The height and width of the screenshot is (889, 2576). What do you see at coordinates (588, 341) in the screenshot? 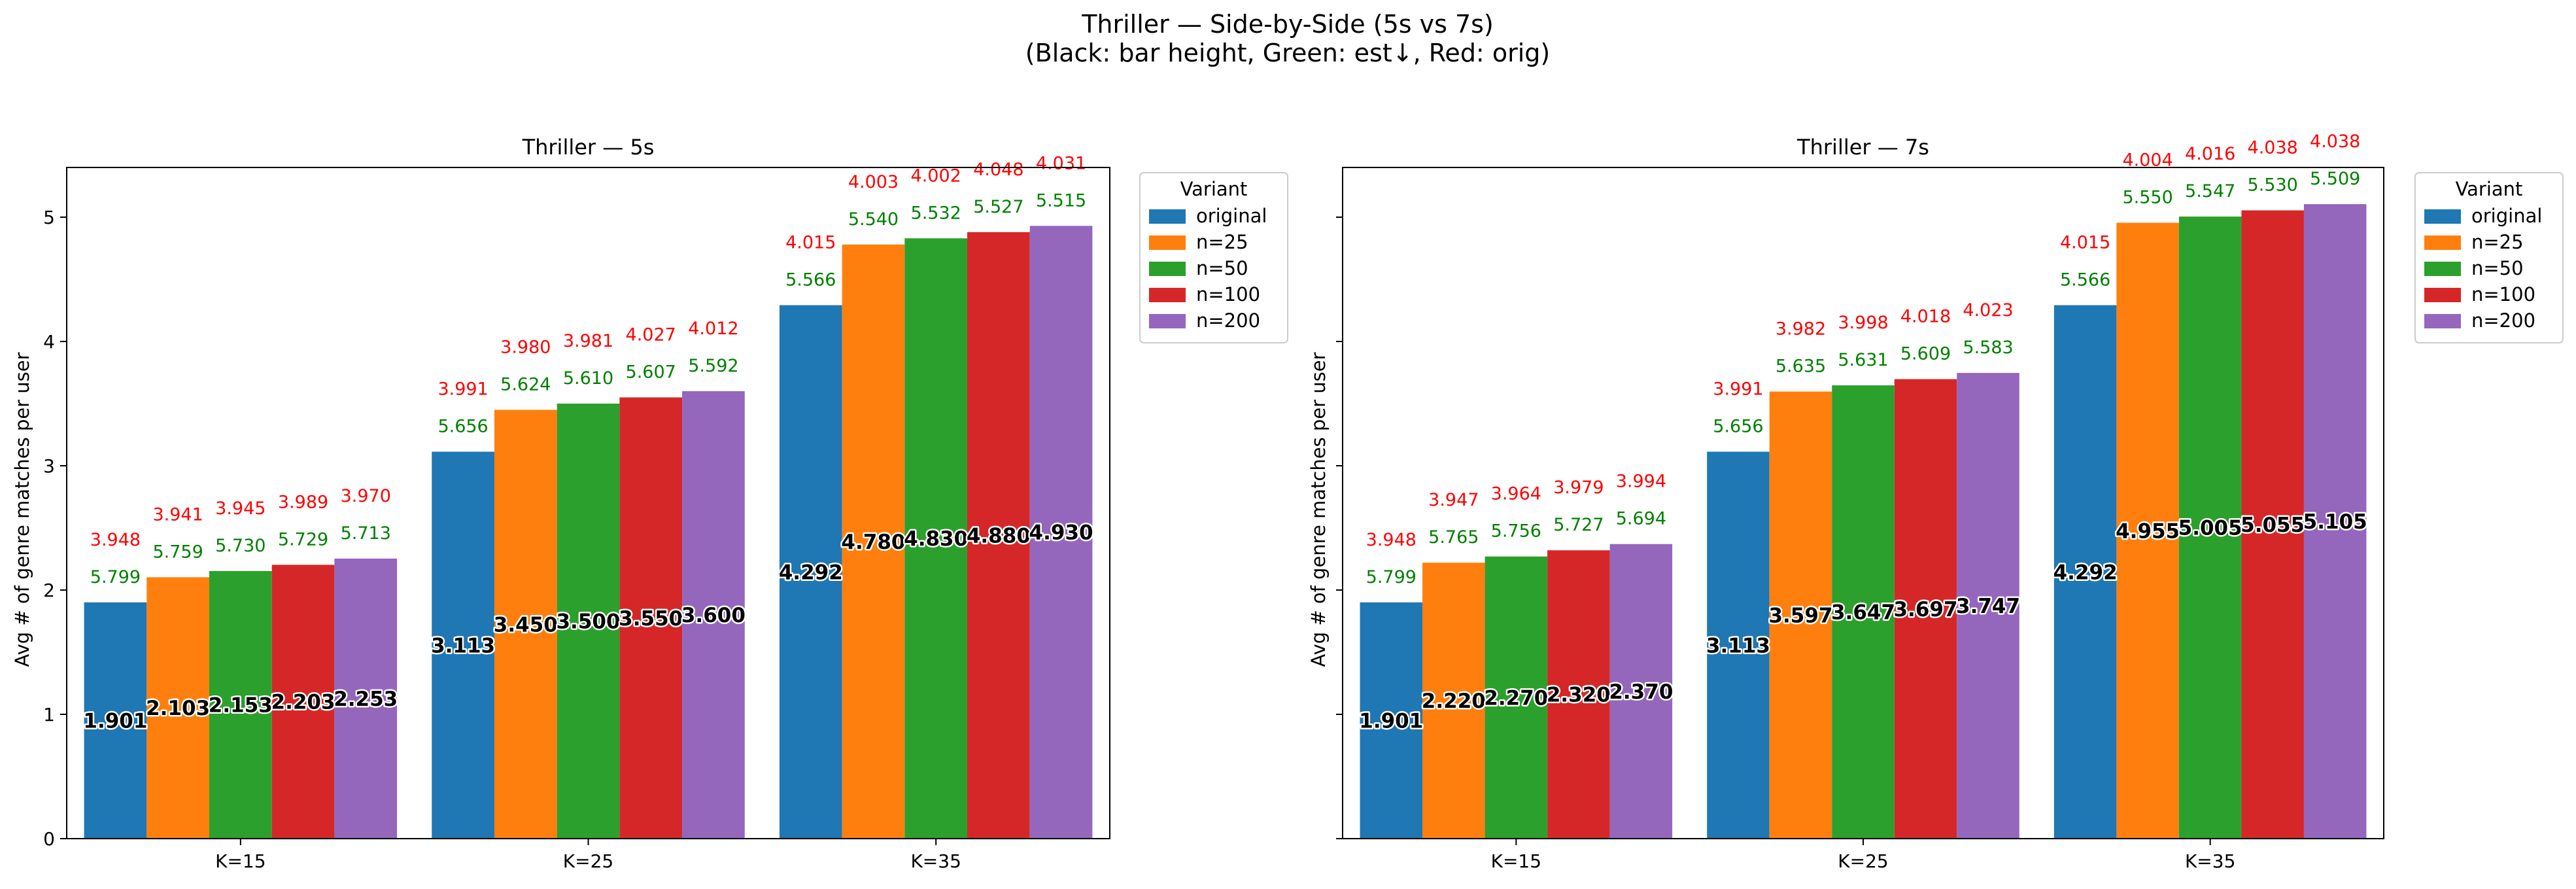
I see `bar-label-orig: 3.981` at bounding box center [588, 341].